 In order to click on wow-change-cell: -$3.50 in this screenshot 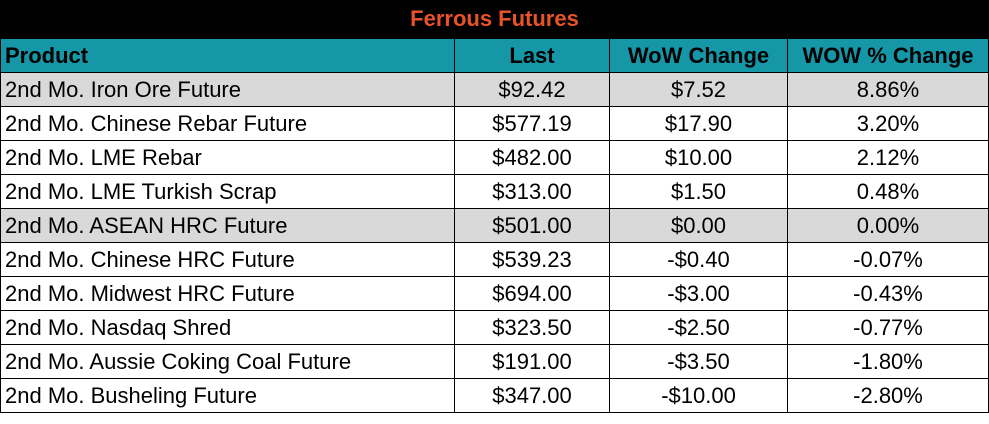, I will do `click(698, 361)`.